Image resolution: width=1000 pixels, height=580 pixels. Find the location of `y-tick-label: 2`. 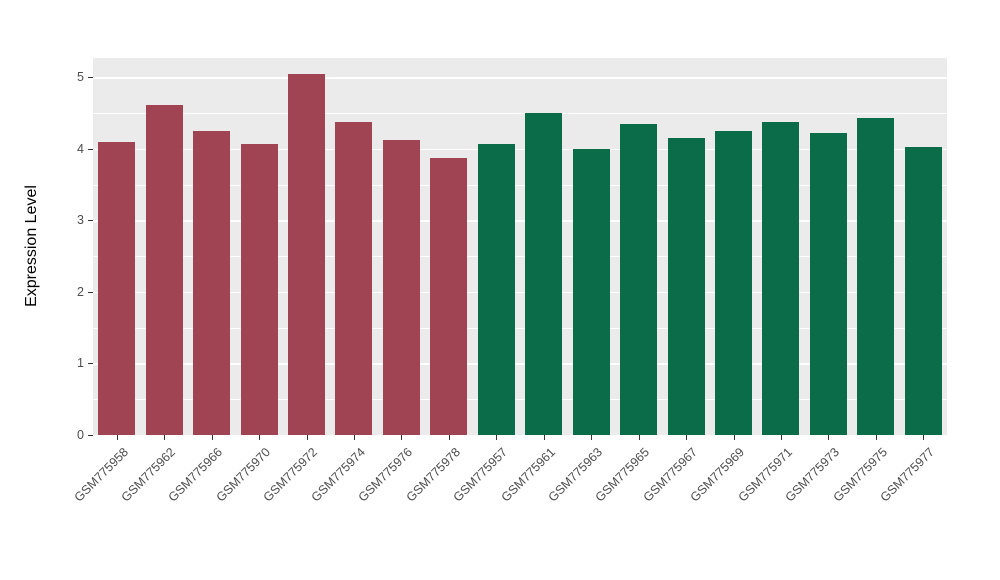

y-tick-label: 2 is located at coordinates (80, 291).